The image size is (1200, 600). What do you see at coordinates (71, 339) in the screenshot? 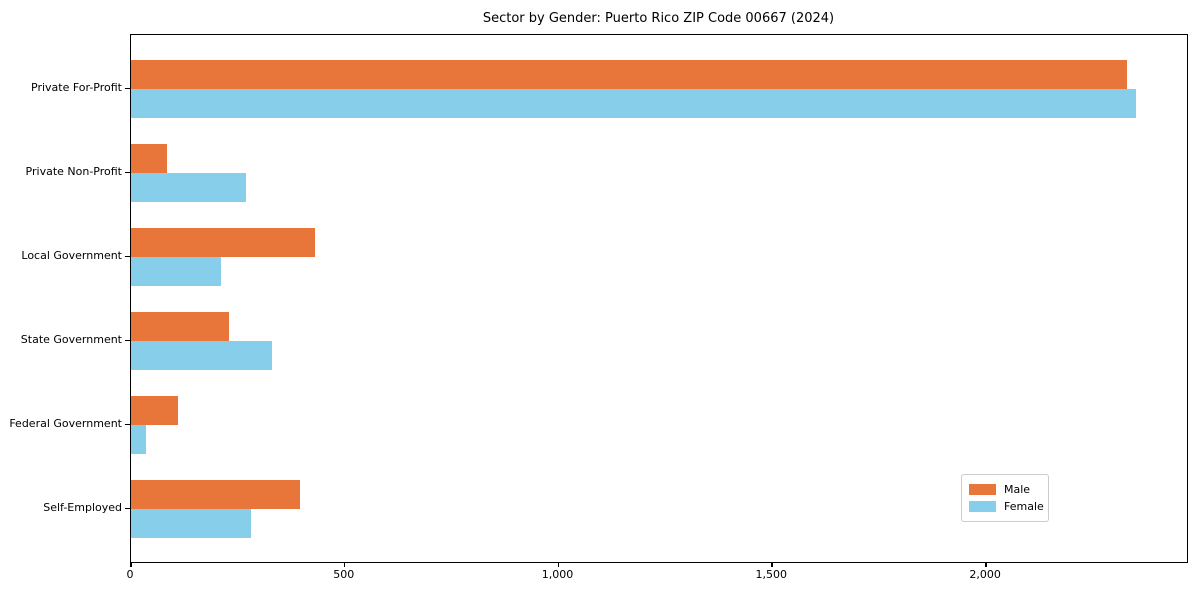
I see `ytick-label-3: State Government` at bounding box center [71, 339].